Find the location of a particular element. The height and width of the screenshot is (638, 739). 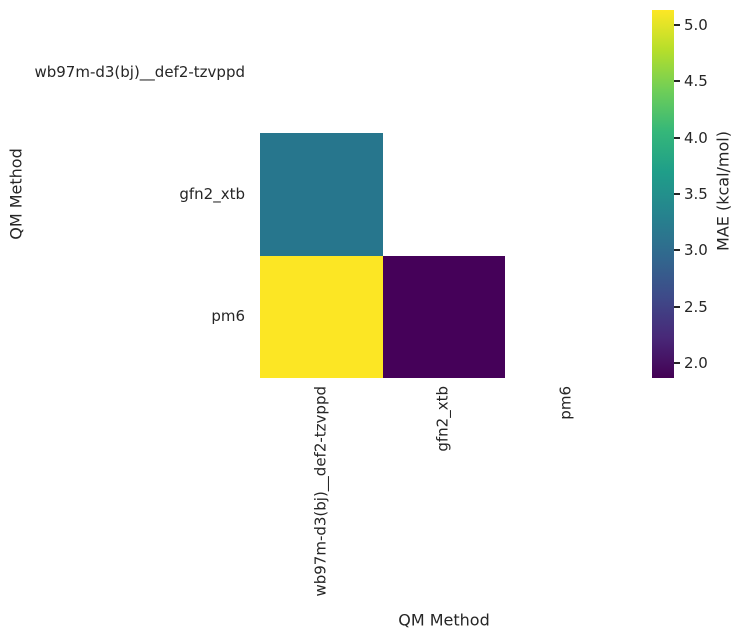

colorbar-tick-label-4.5: 4.5 is located at coordinates (696, 81).